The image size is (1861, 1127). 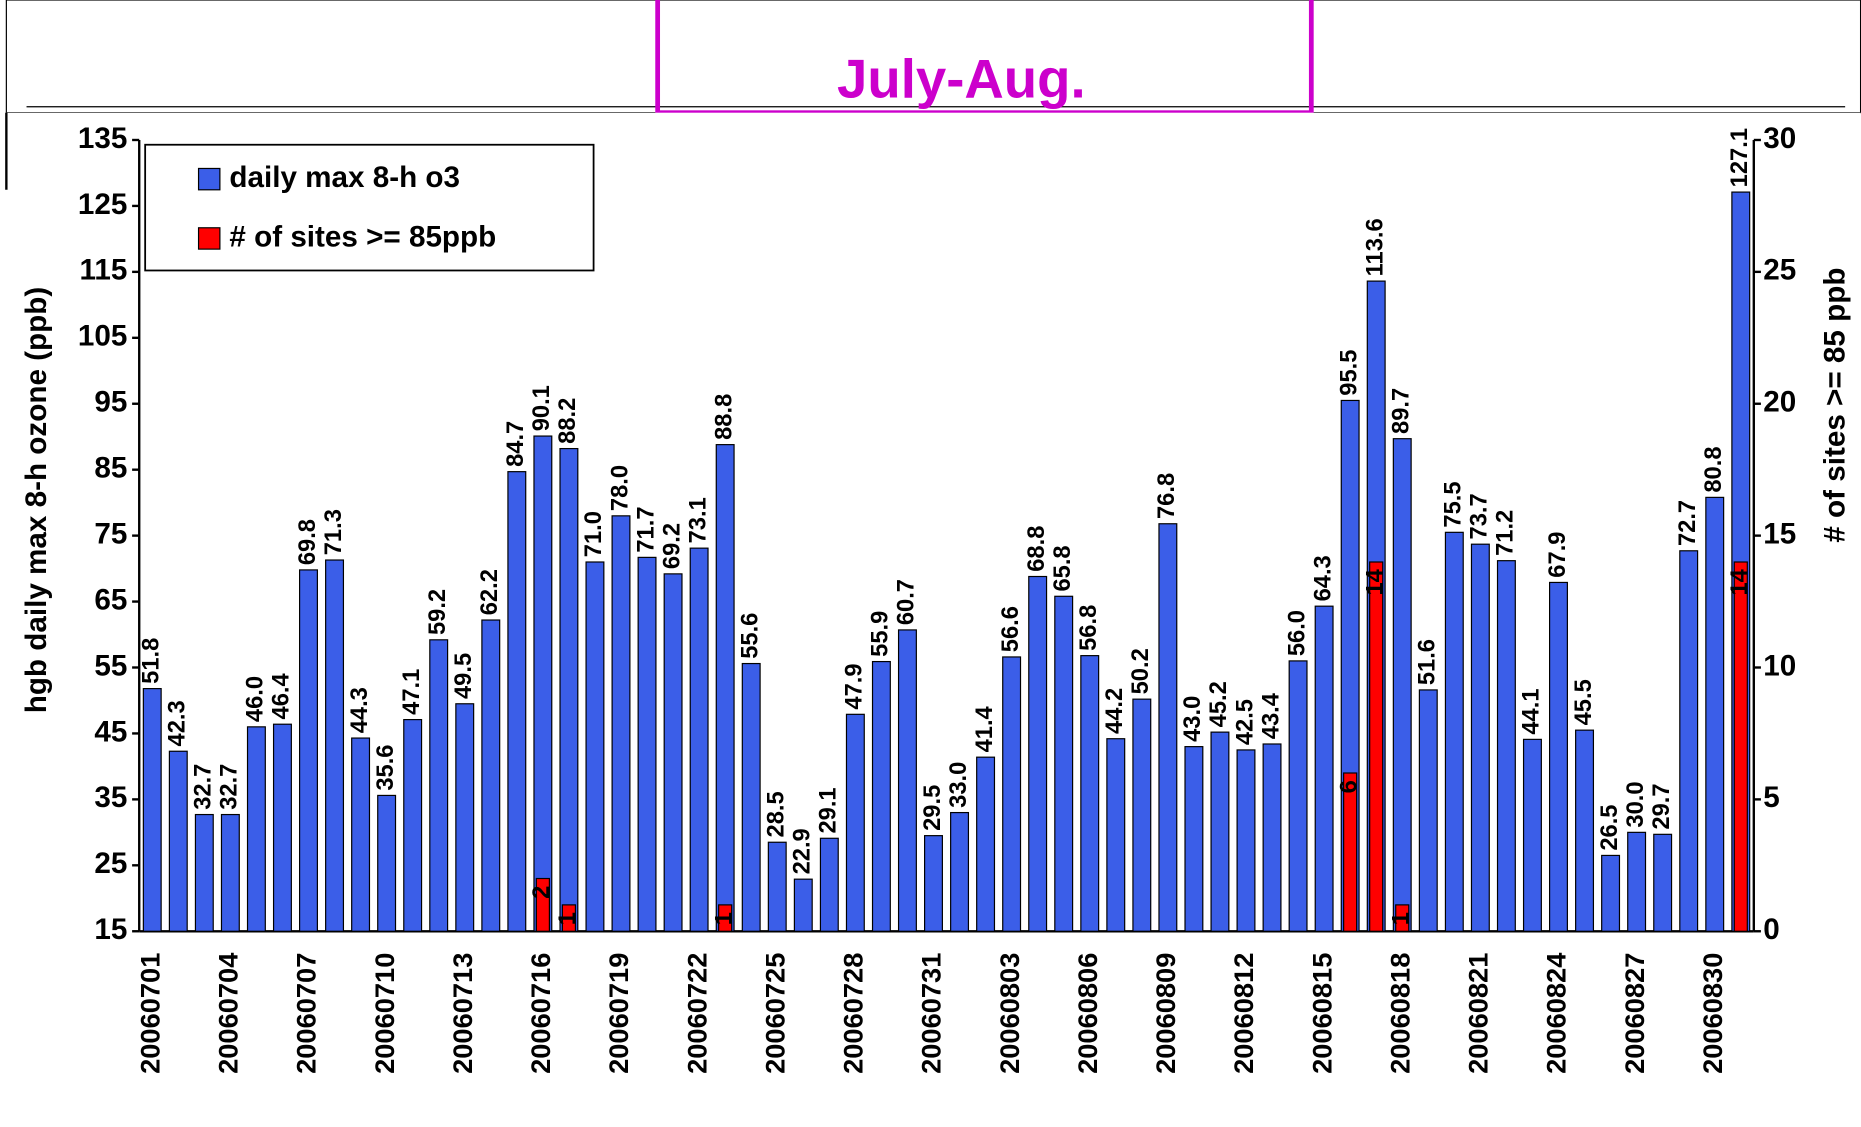 What do you see at coordinates (696, 1013) in the screenshot?
I see `x-tick-label: 20060722` at bounding box center [696, 1013].